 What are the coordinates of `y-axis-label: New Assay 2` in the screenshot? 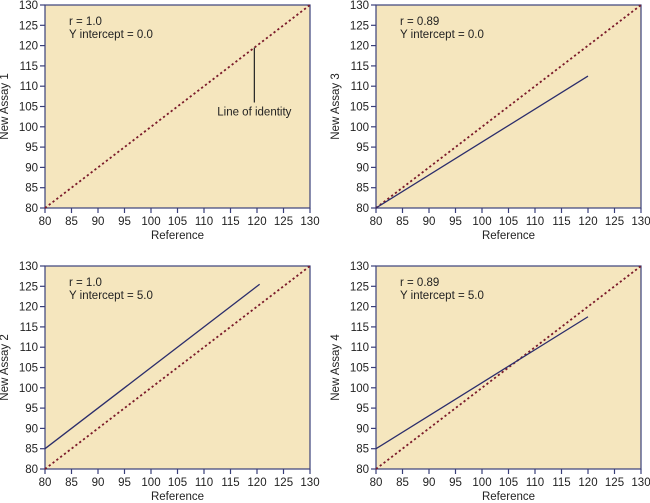 It's located at (5, 367).